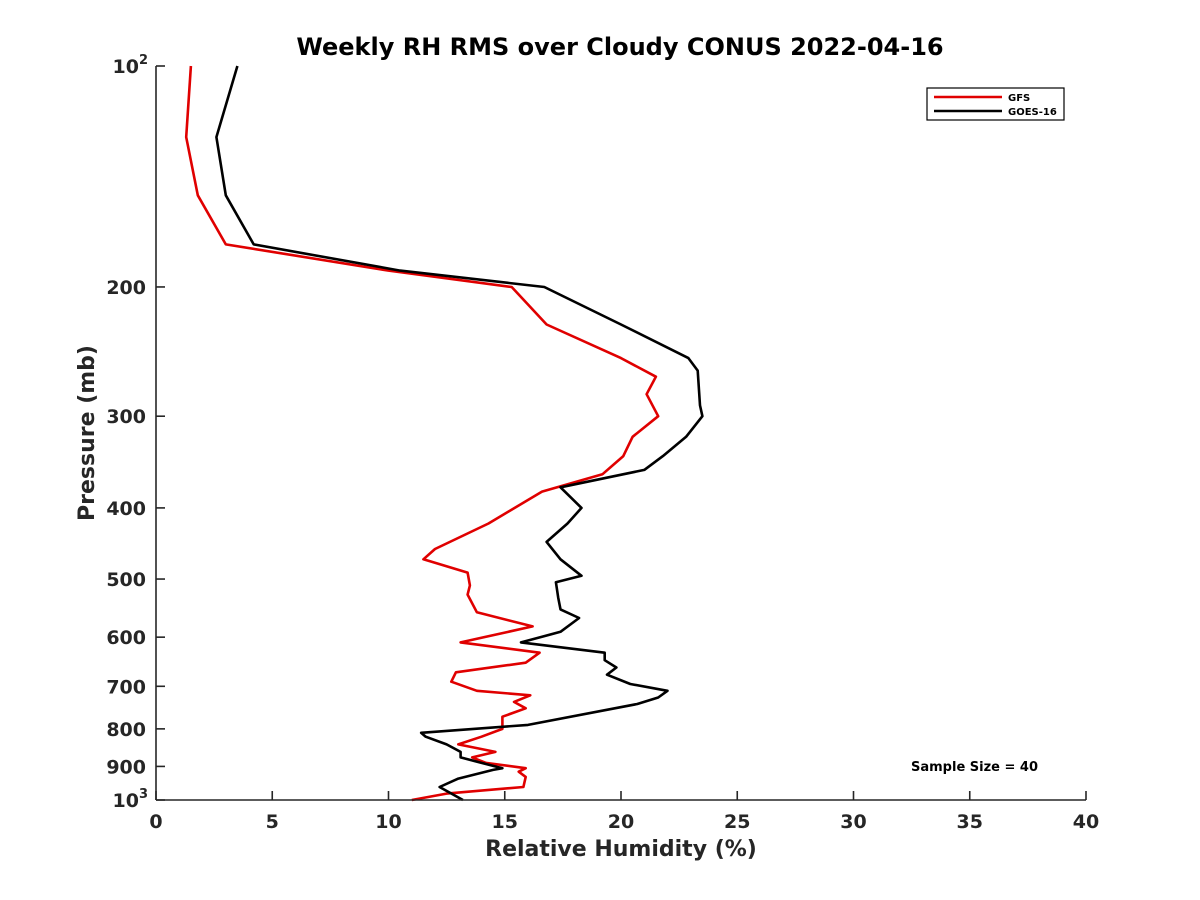 This screenshot has height=900, width=1200. What do you see at coordinates (737, 822) in the screenshot?
I see `x-tick-label: 25` at bounding box center [737, 822].